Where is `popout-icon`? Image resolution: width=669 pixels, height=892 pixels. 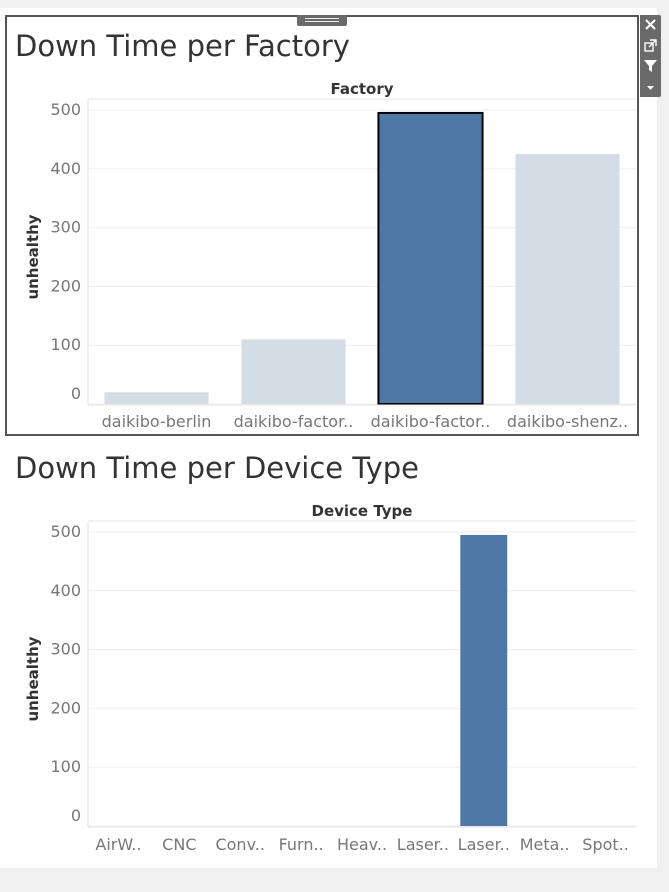
popout-icon is located at coordinates (650, 45).